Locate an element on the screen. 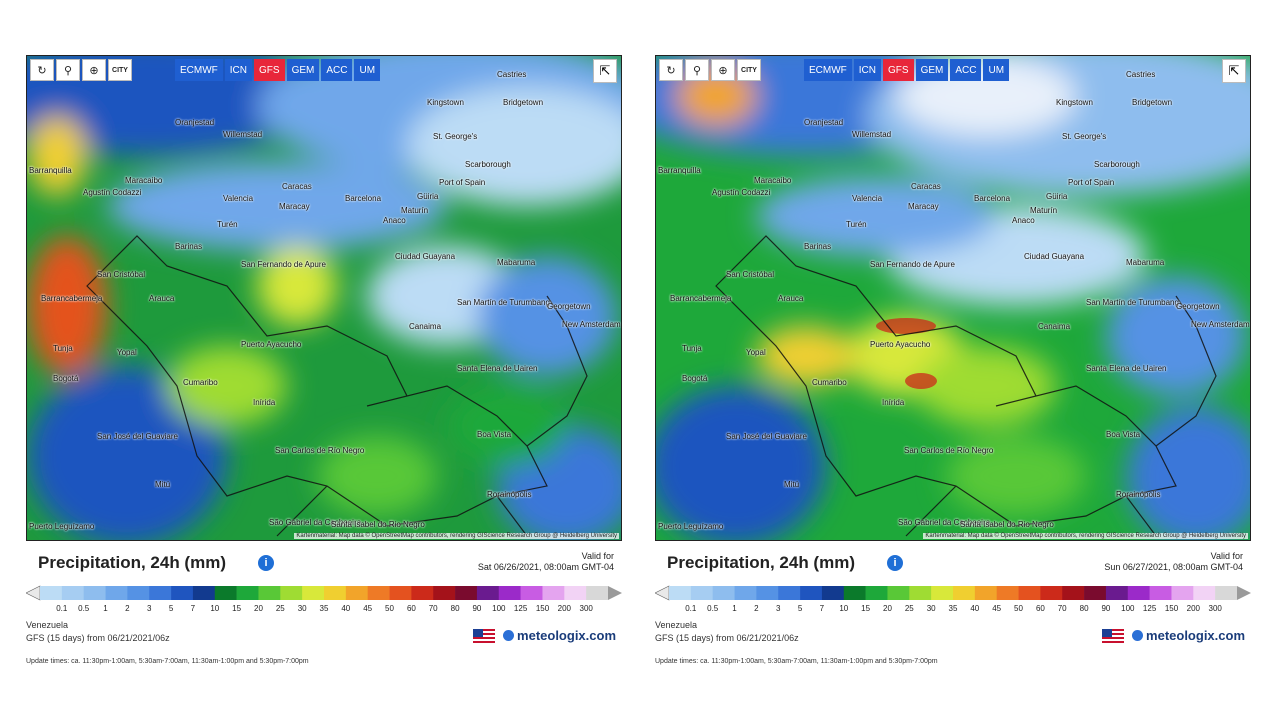 The width and height of the screenshot is (1280, 720). city-label: Puerto Leguízamo is located at coordinates (691, 526).